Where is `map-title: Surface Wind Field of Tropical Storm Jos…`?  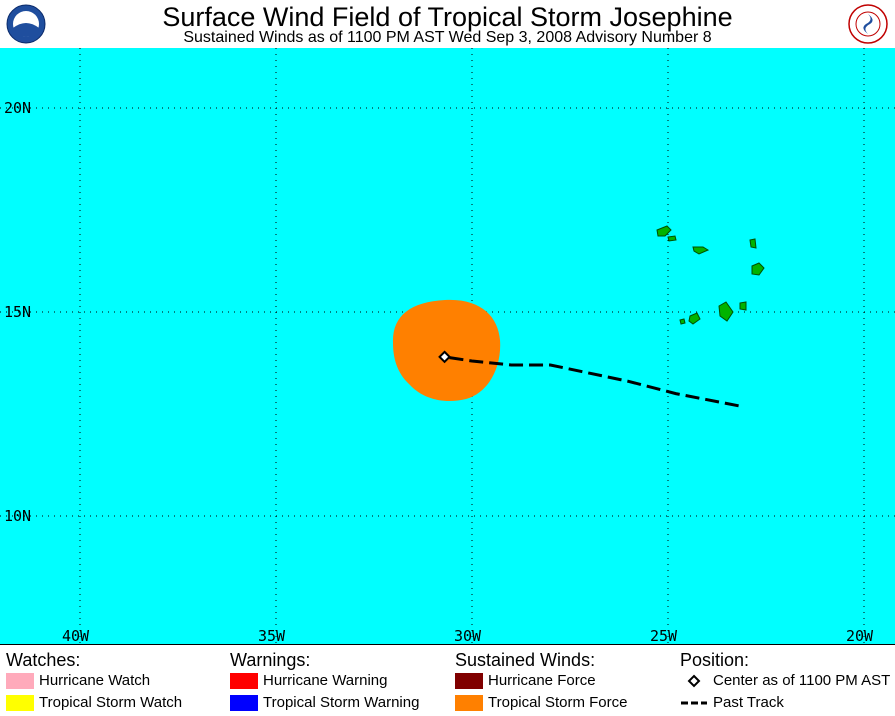 map-title: Surface Wind Field of Tropical Storm Jos… is located at coordinates (447, 17).